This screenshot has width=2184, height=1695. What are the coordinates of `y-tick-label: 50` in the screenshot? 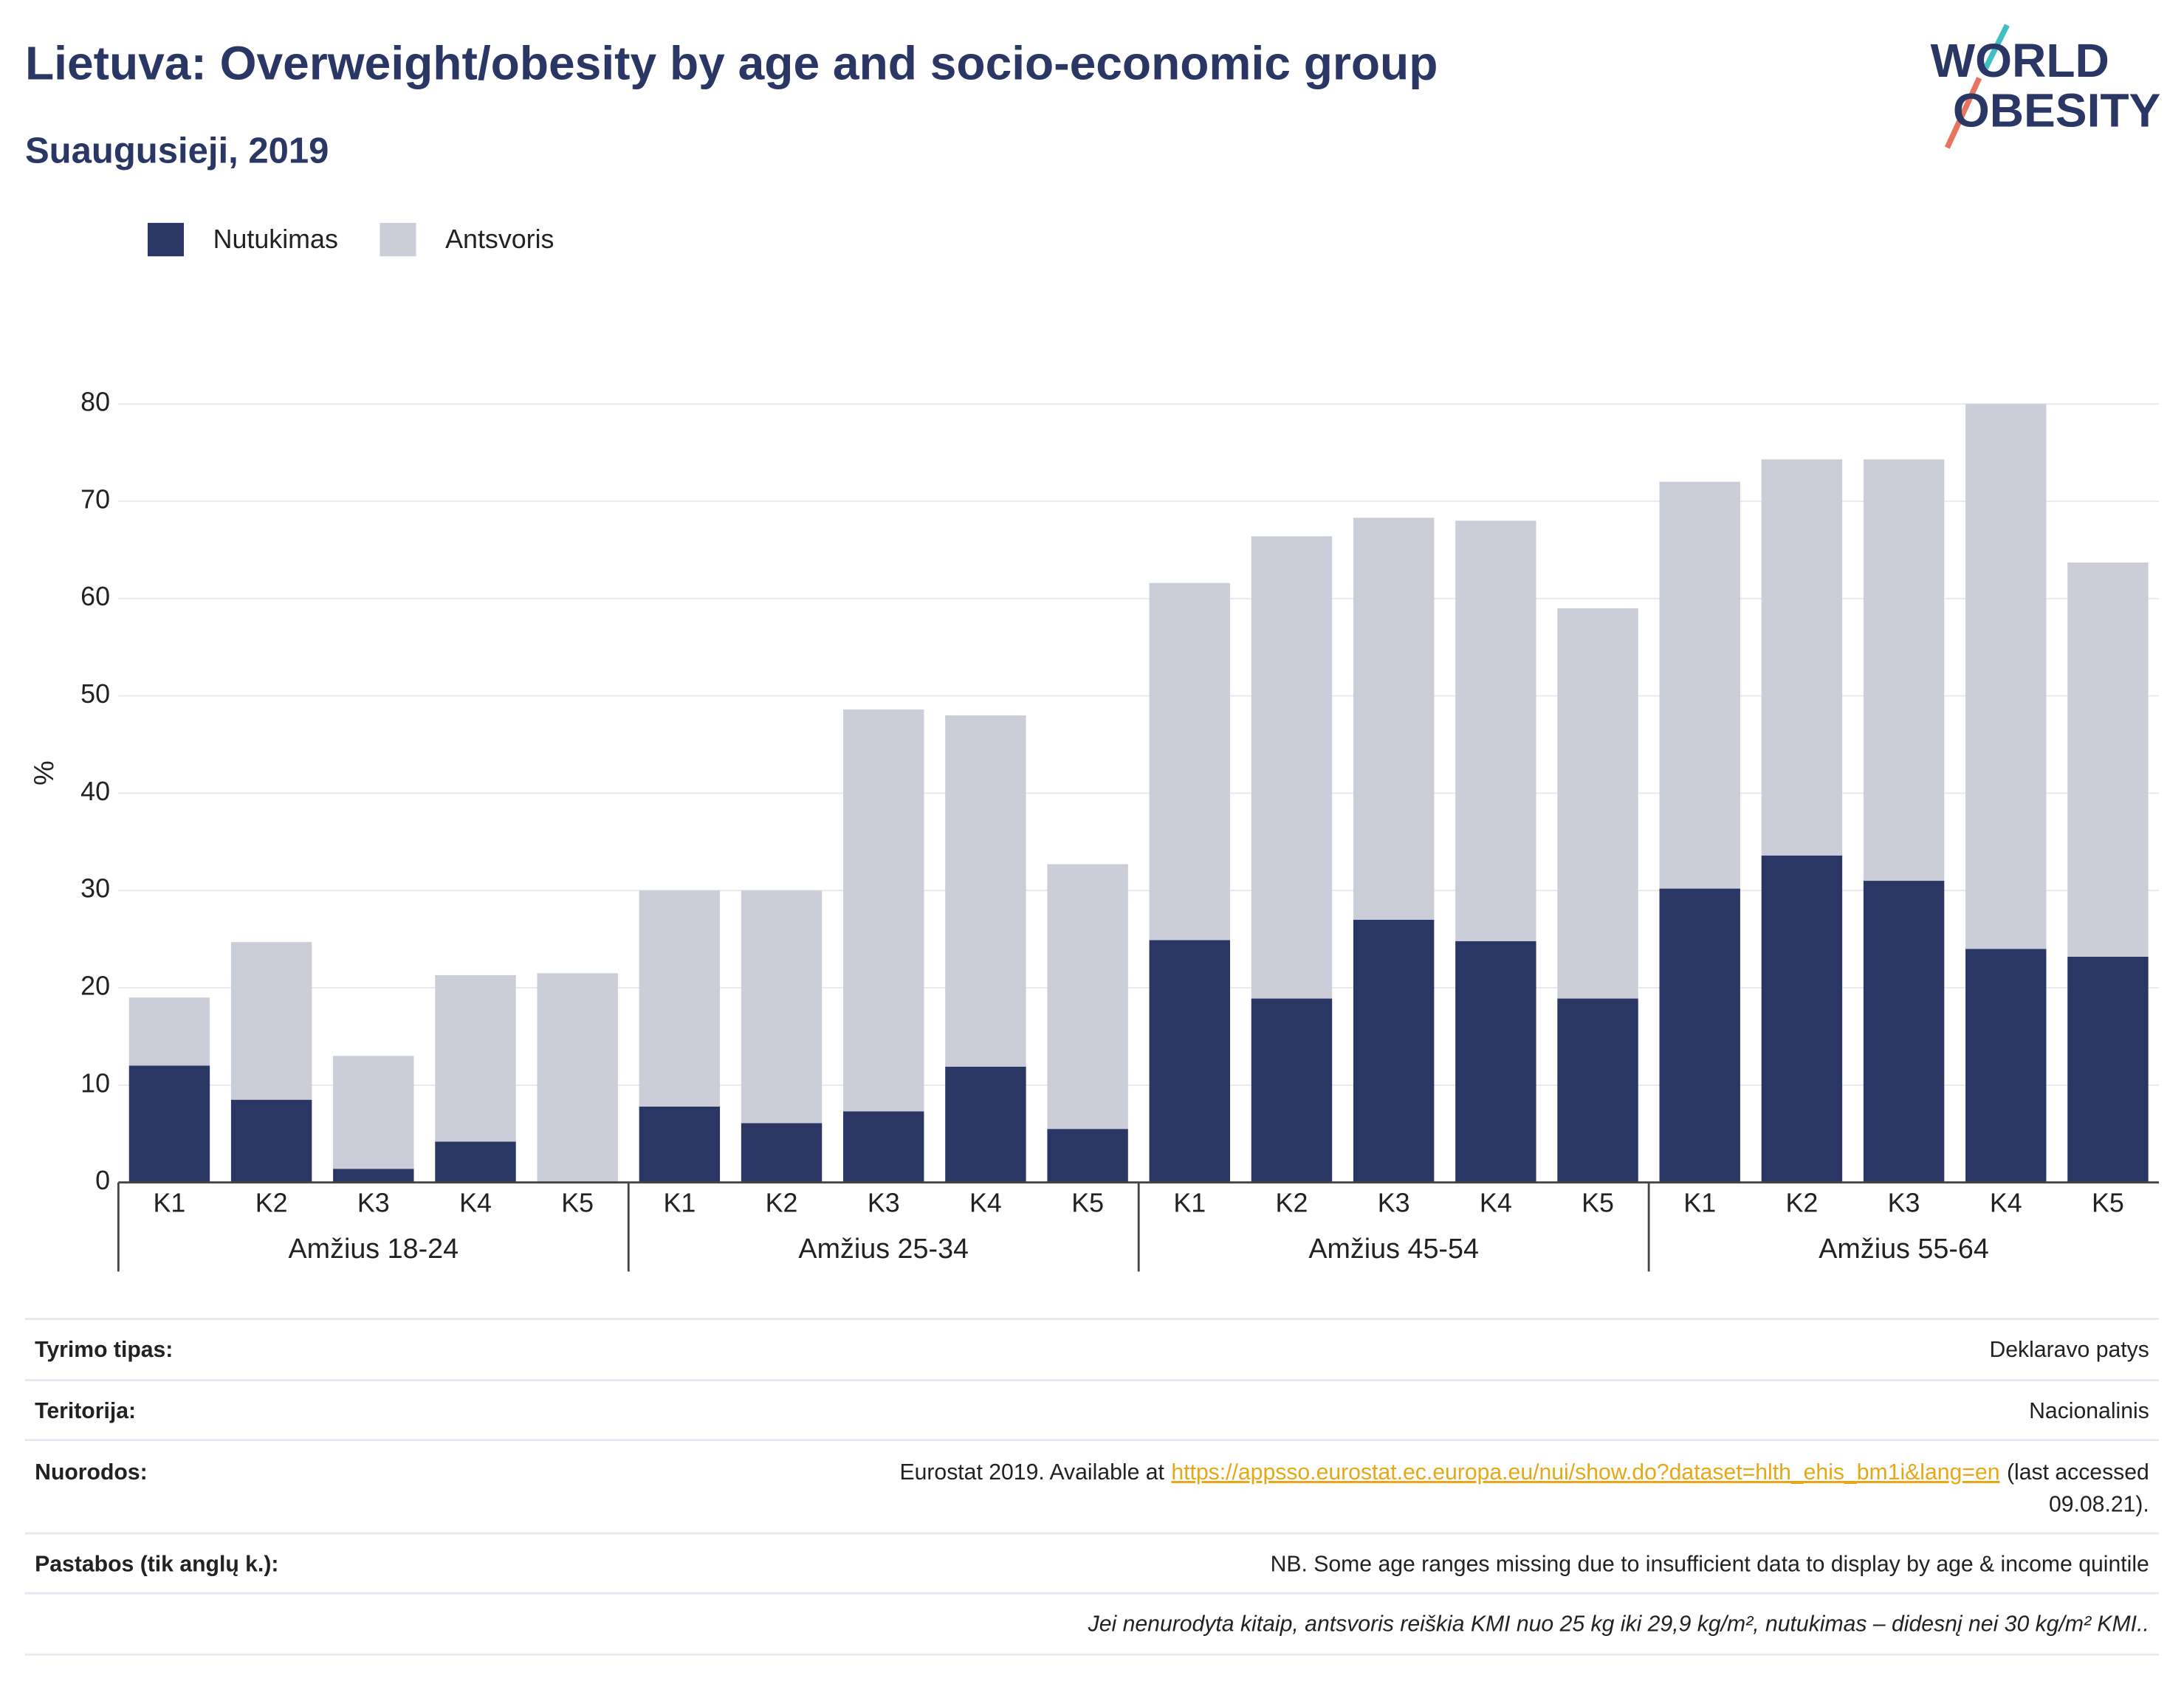 It's located at (95, 694).